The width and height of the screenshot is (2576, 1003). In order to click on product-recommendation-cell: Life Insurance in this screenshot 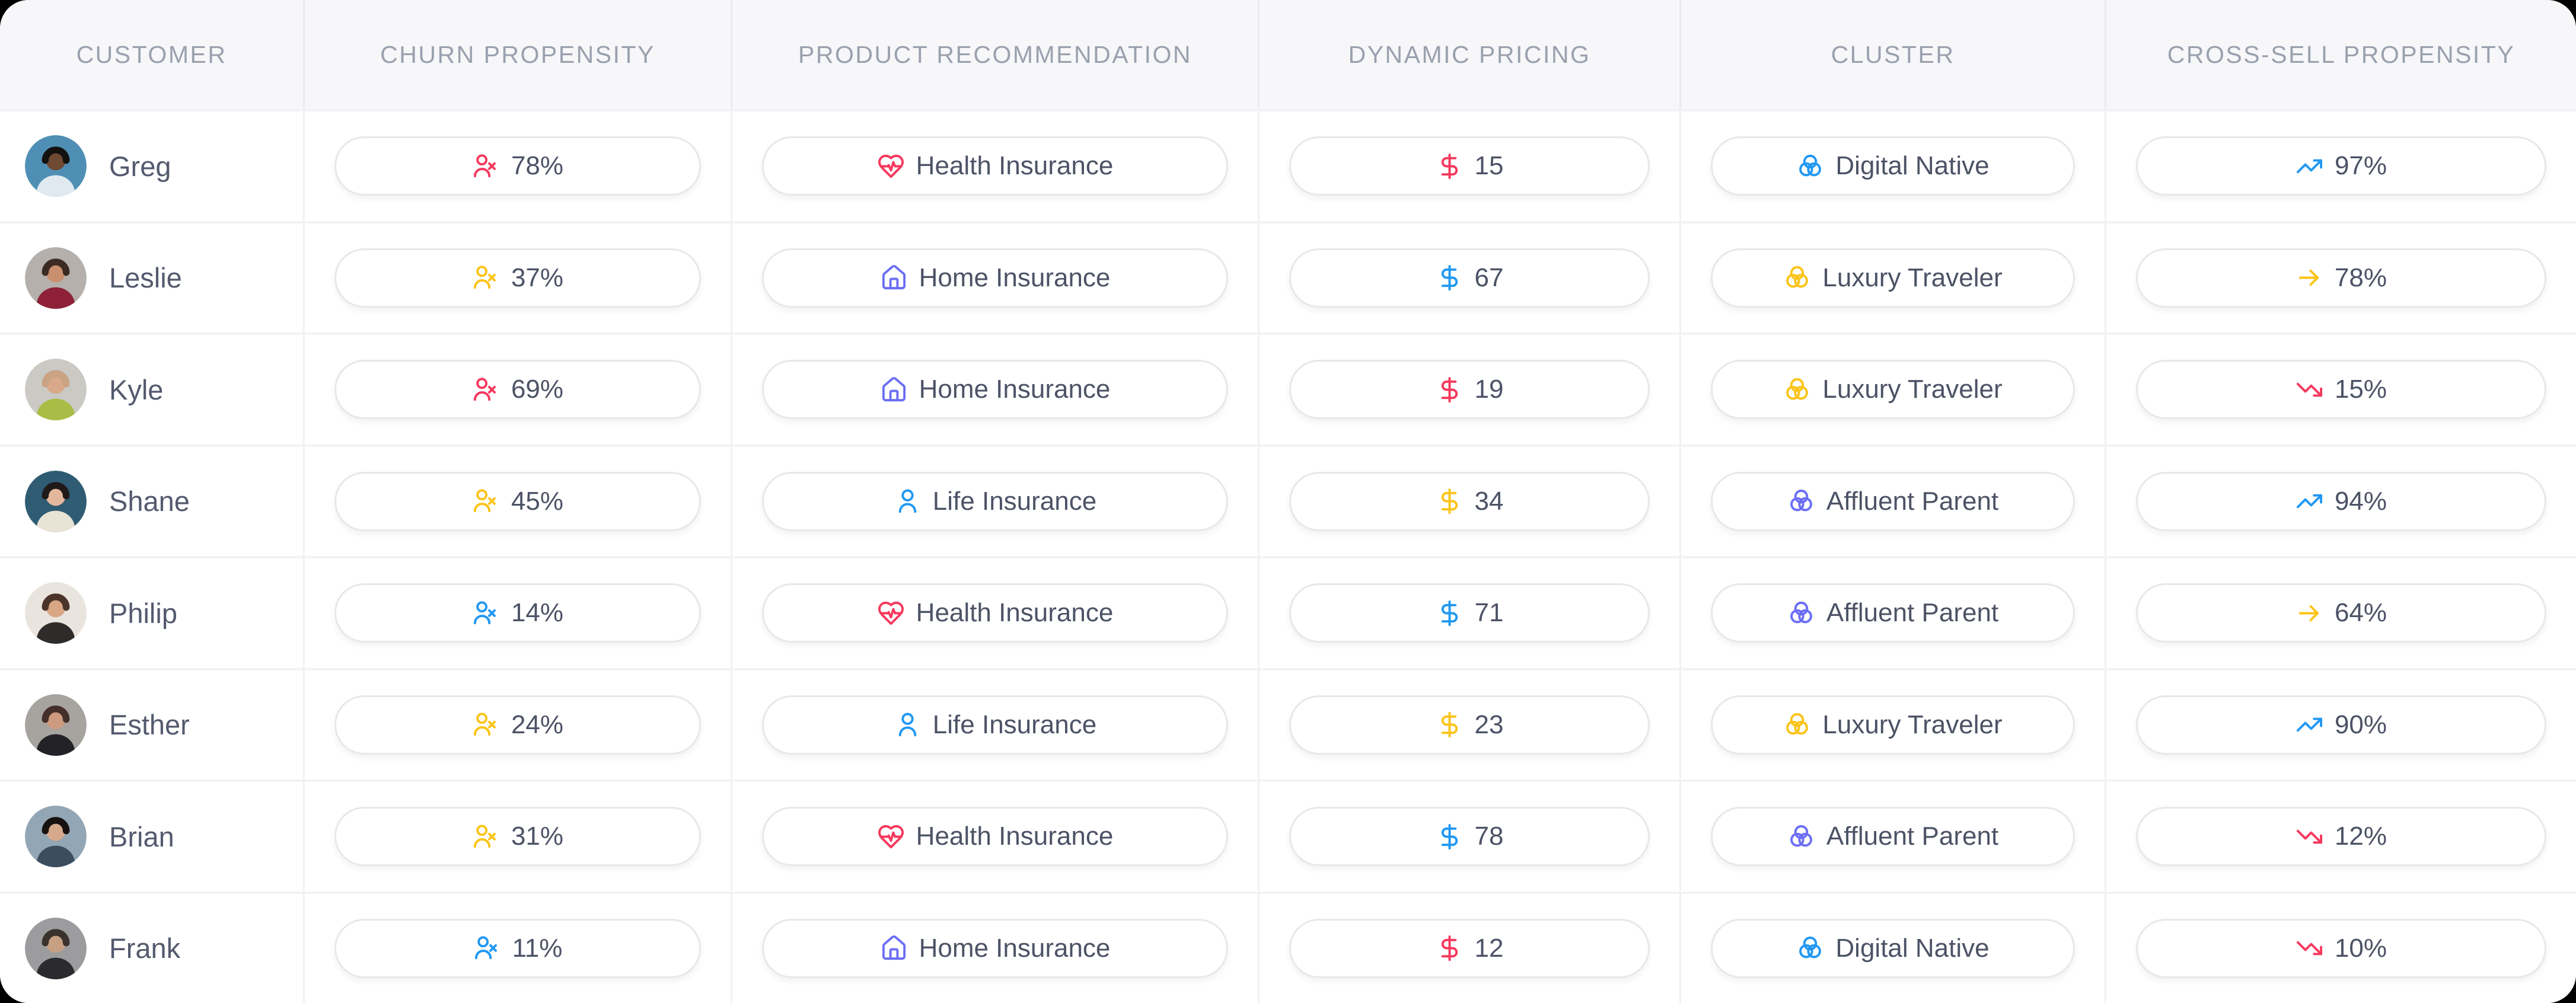, I will do `click(996, 501)`.